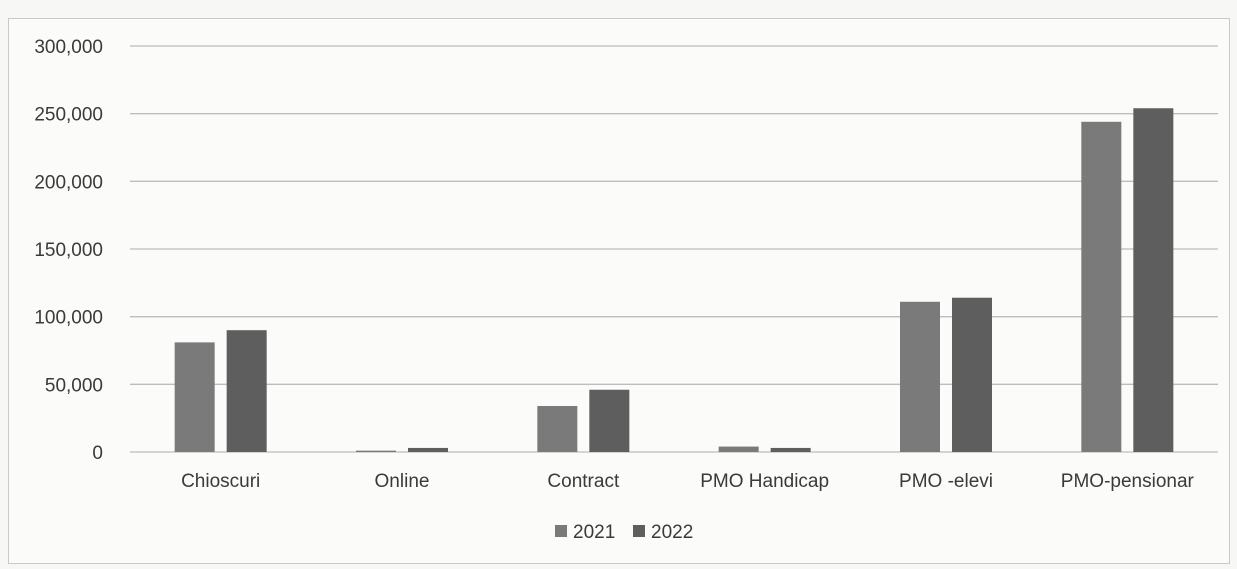 Image resolution: width=1237 pixels, height=569 pixels. What do you see at coordinates (68, 182) in the screenshot?
I see `y-tick-label: 200,000` at bounding box center [68, 182].